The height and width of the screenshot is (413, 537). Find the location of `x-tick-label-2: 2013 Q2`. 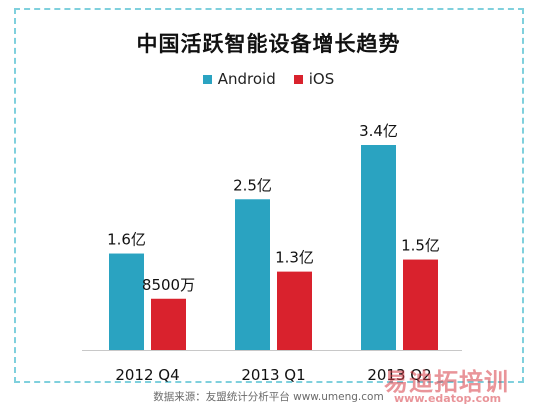

x-tick-label-2: 2013 Q2 is located at coordinates (399, 375).